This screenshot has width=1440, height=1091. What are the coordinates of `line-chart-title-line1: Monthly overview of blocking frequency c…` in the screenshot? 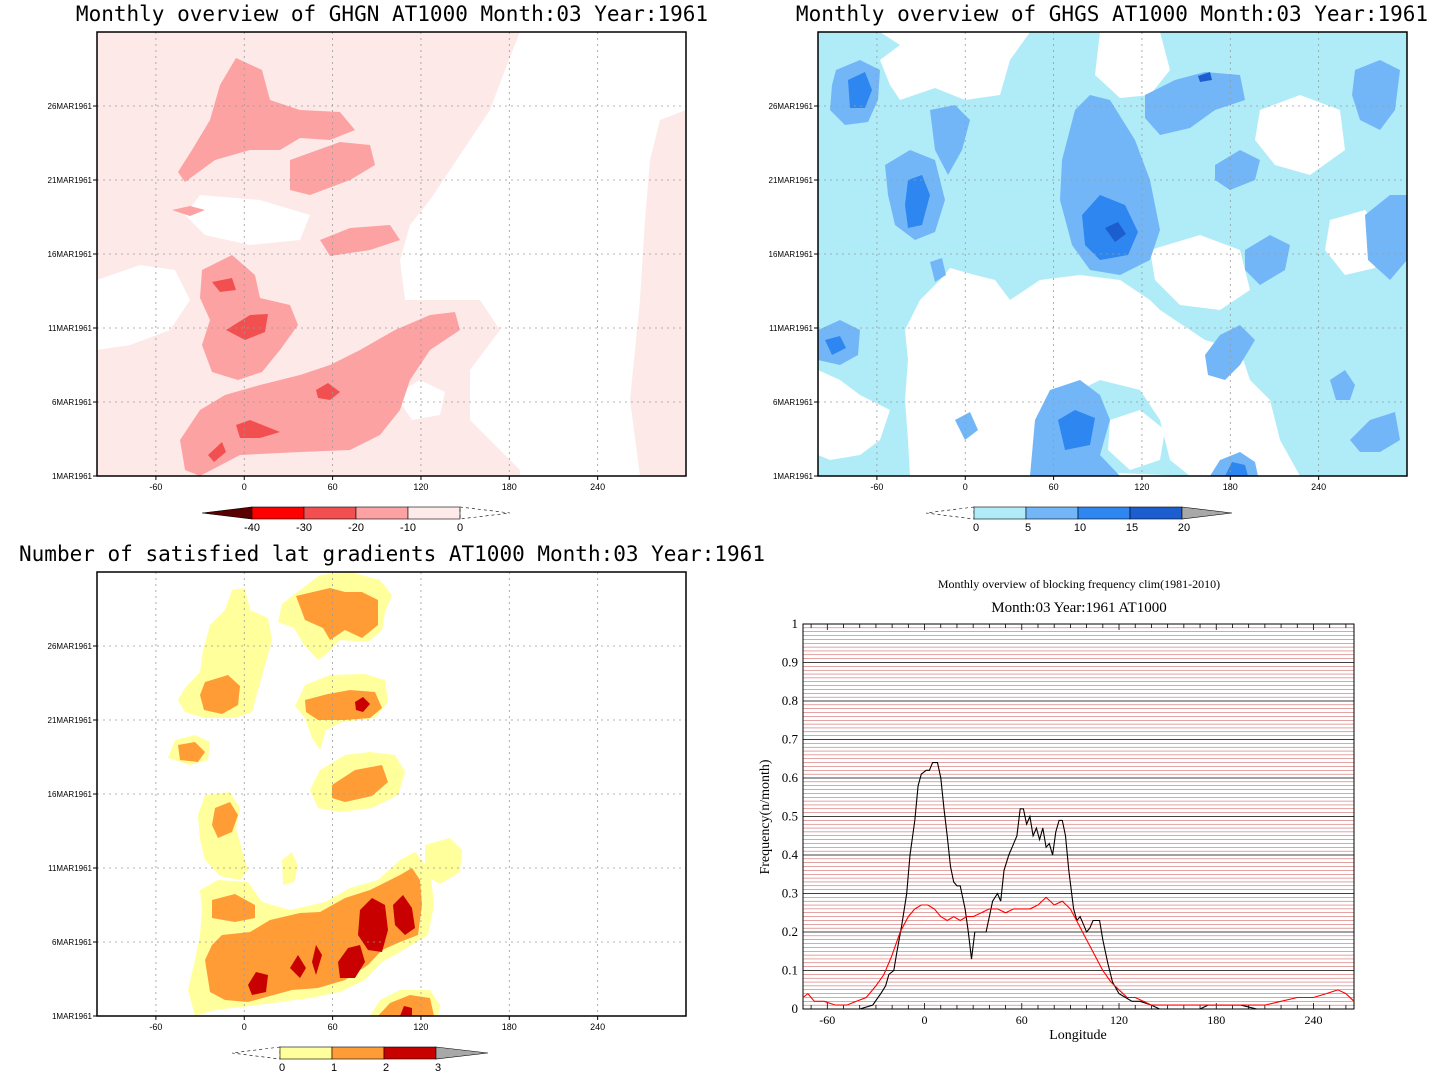 It's located at (1079, 584).